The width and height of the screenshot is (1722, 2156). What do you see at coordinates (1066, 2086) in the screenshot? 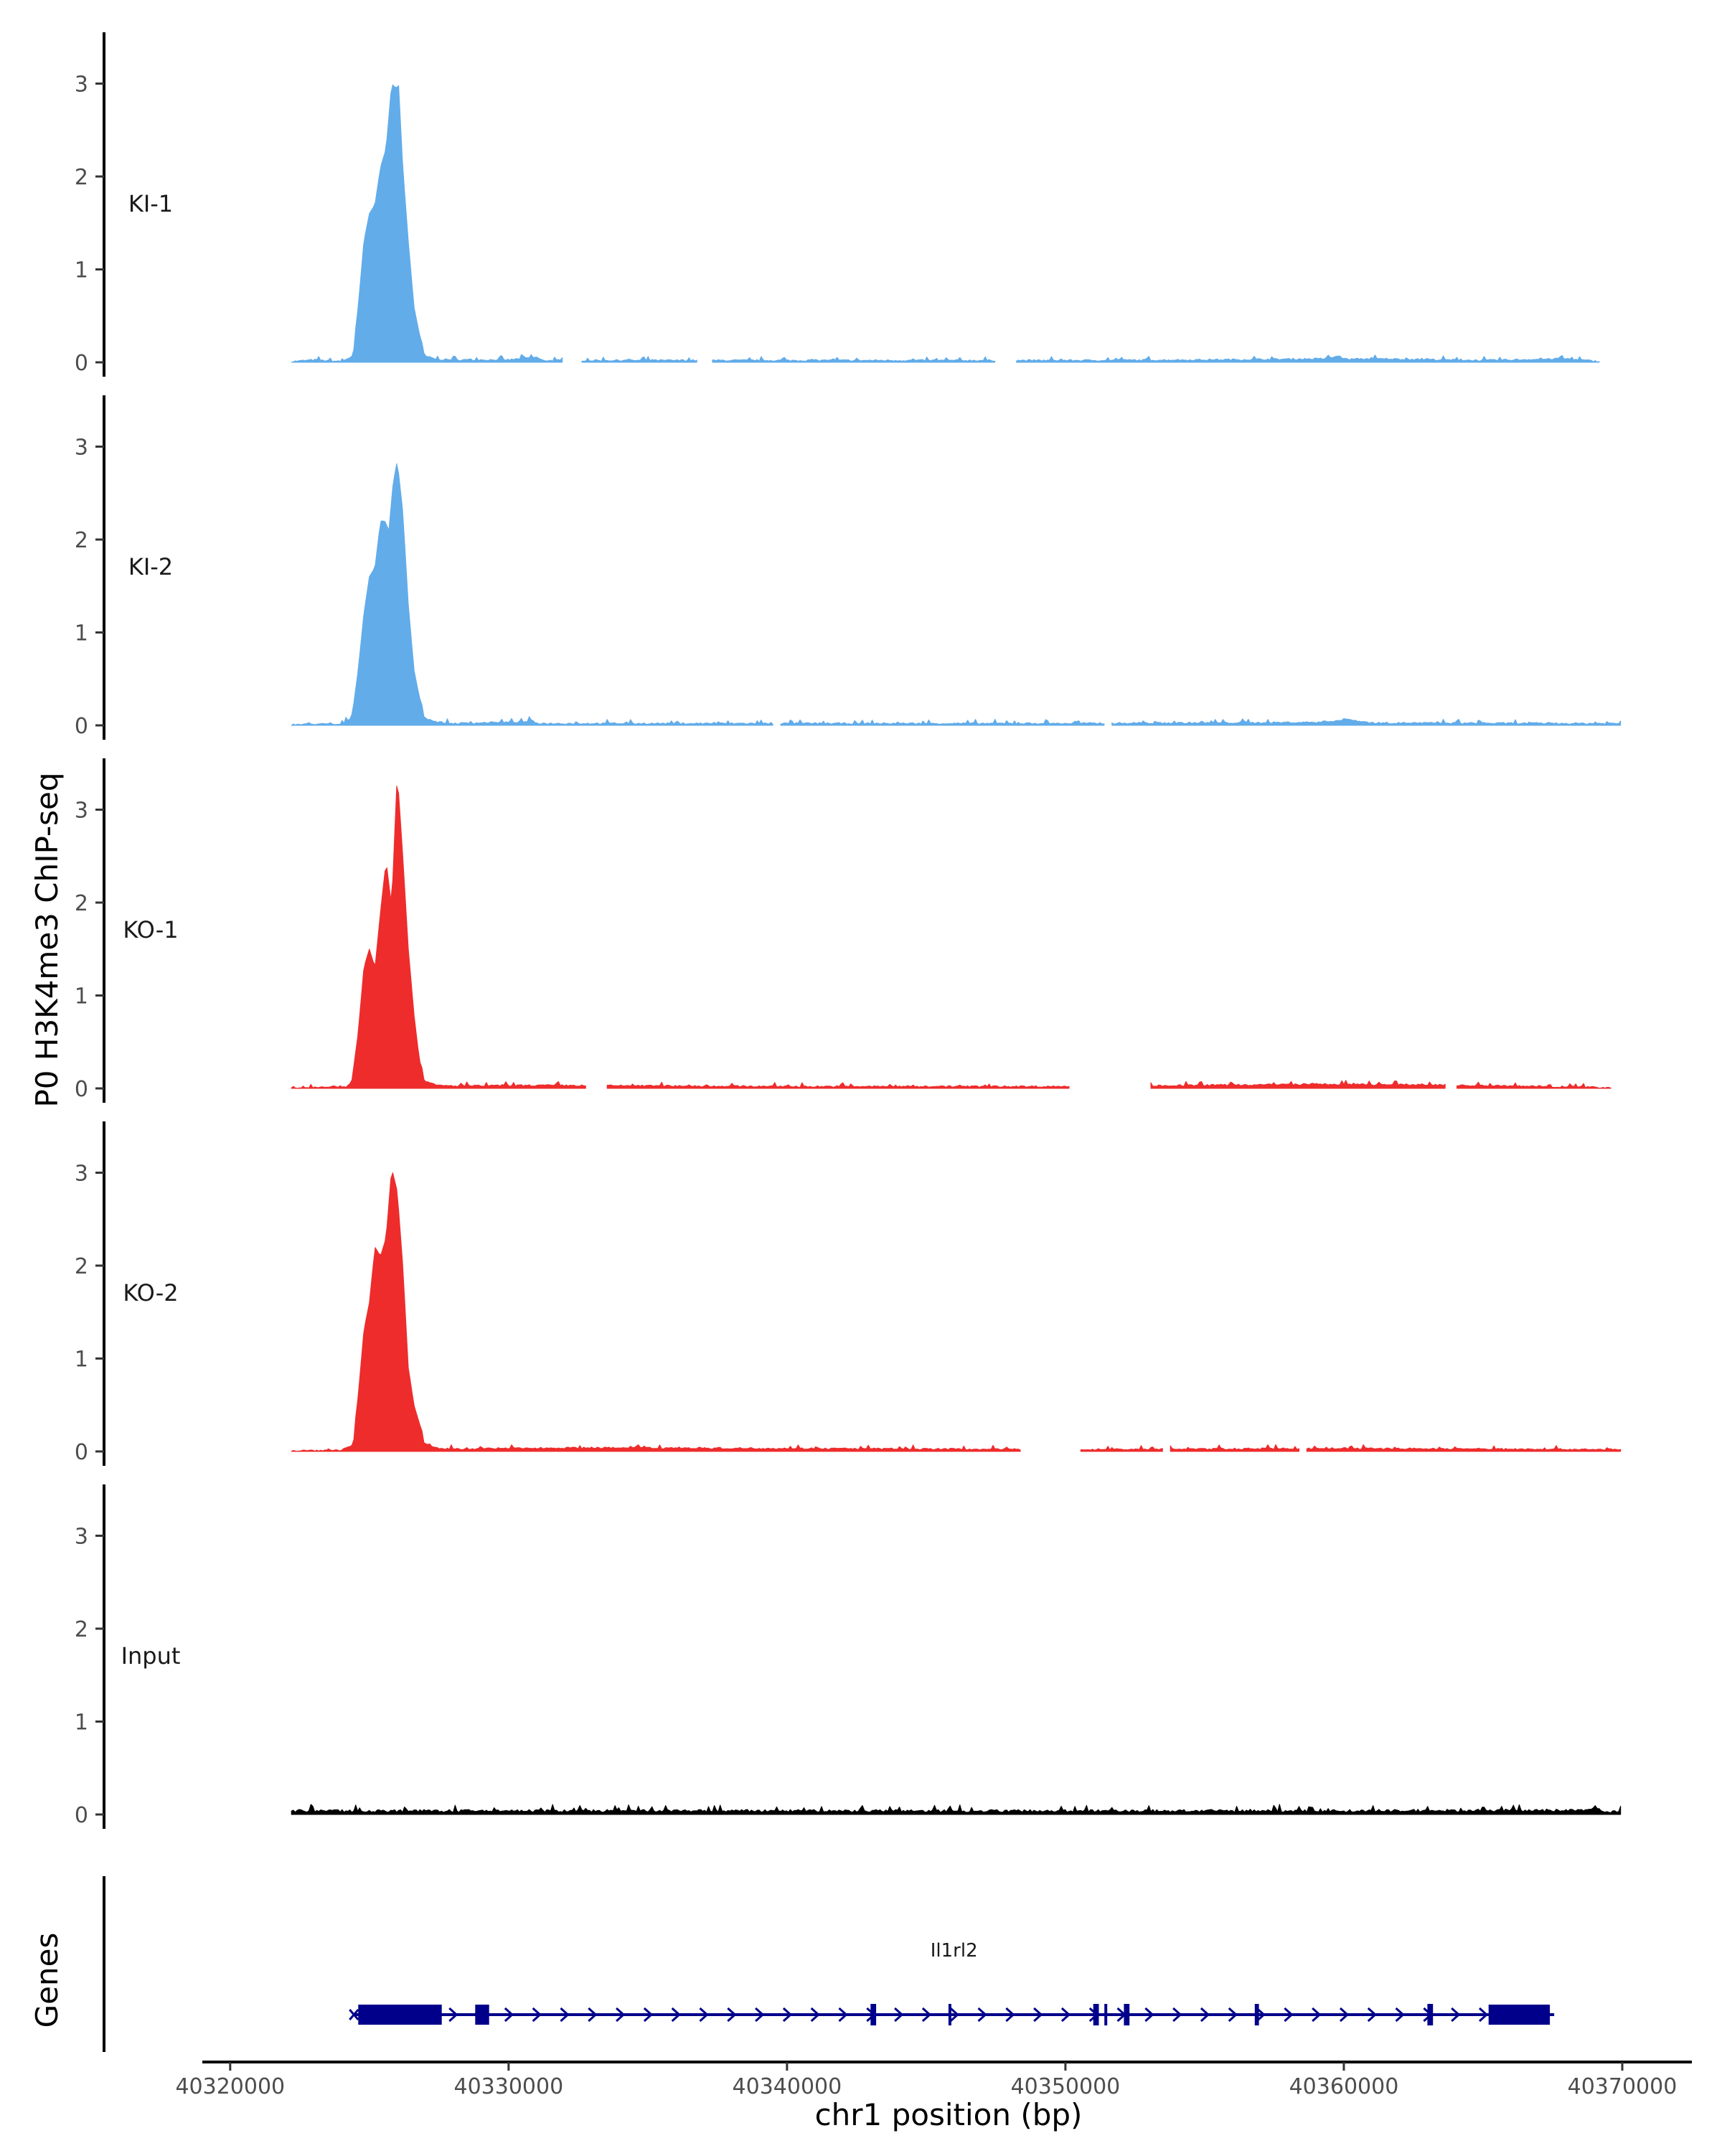
I see `x-tick-label: 40350000` at bounding box center [1066, 2086].